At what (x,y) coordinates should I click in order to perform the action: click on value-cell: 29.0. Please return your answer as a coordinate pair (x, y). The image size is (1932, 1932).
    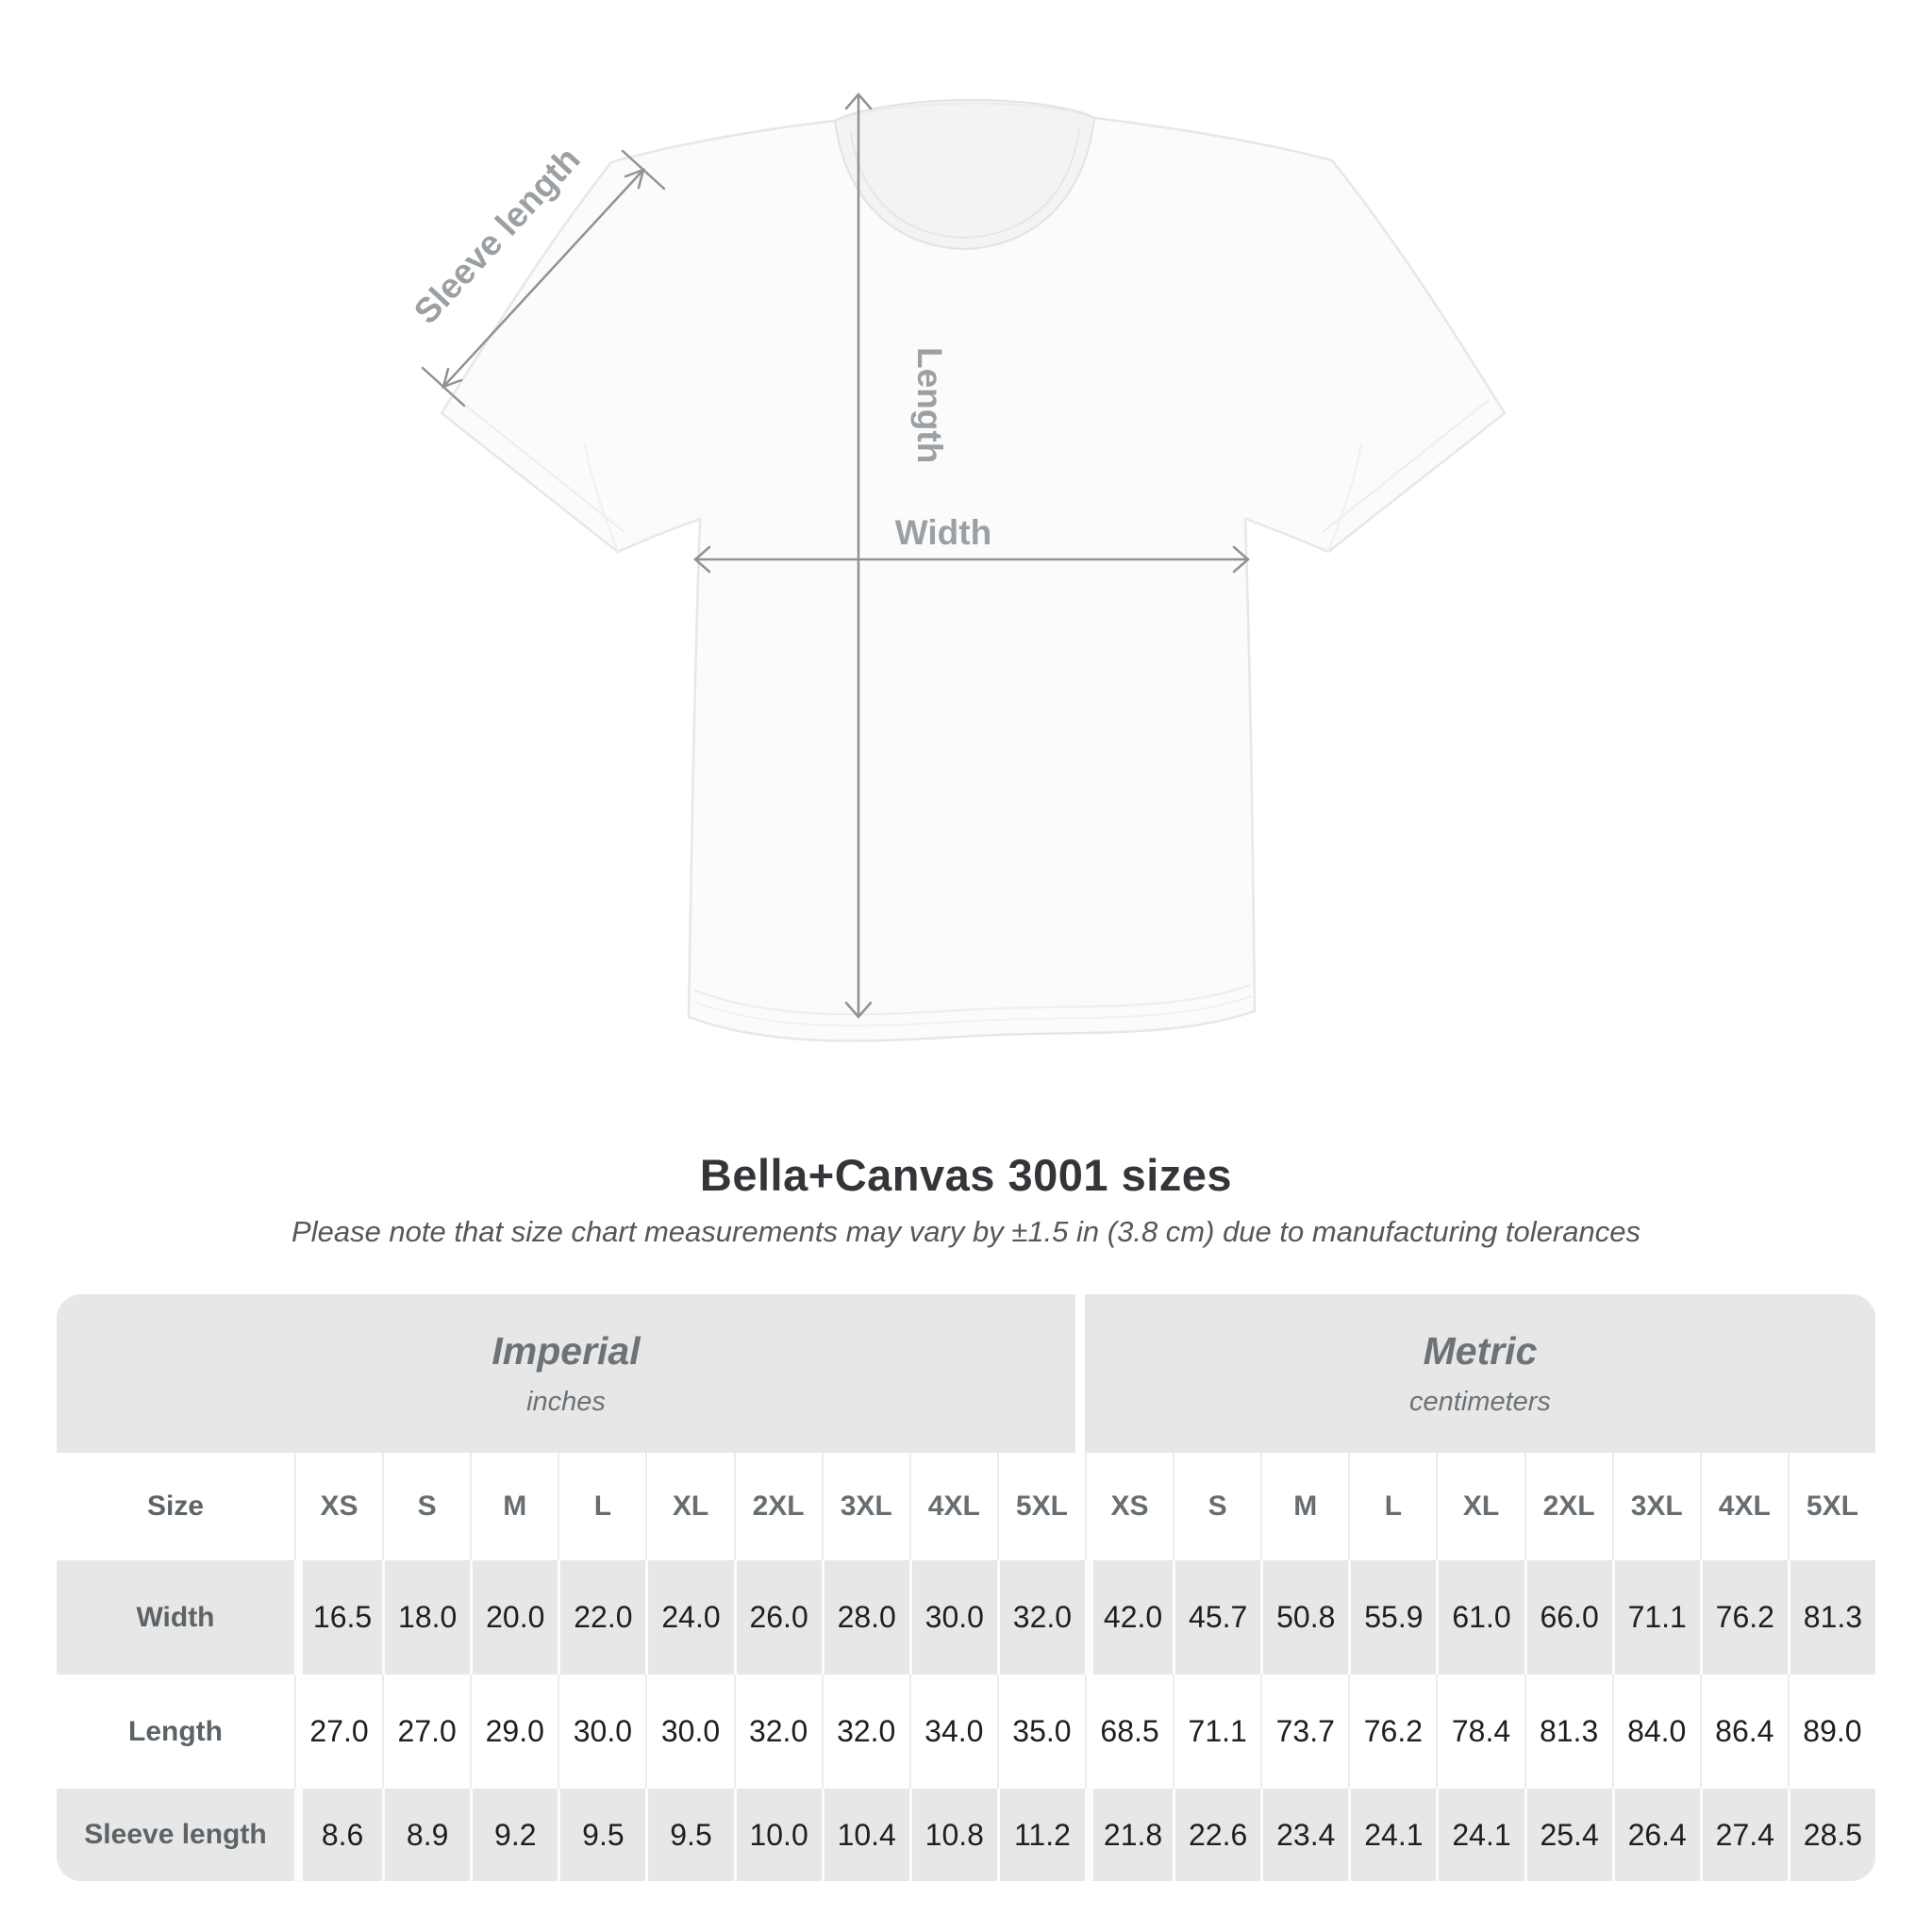
    Looking at the image, I should click on (514, 1731).